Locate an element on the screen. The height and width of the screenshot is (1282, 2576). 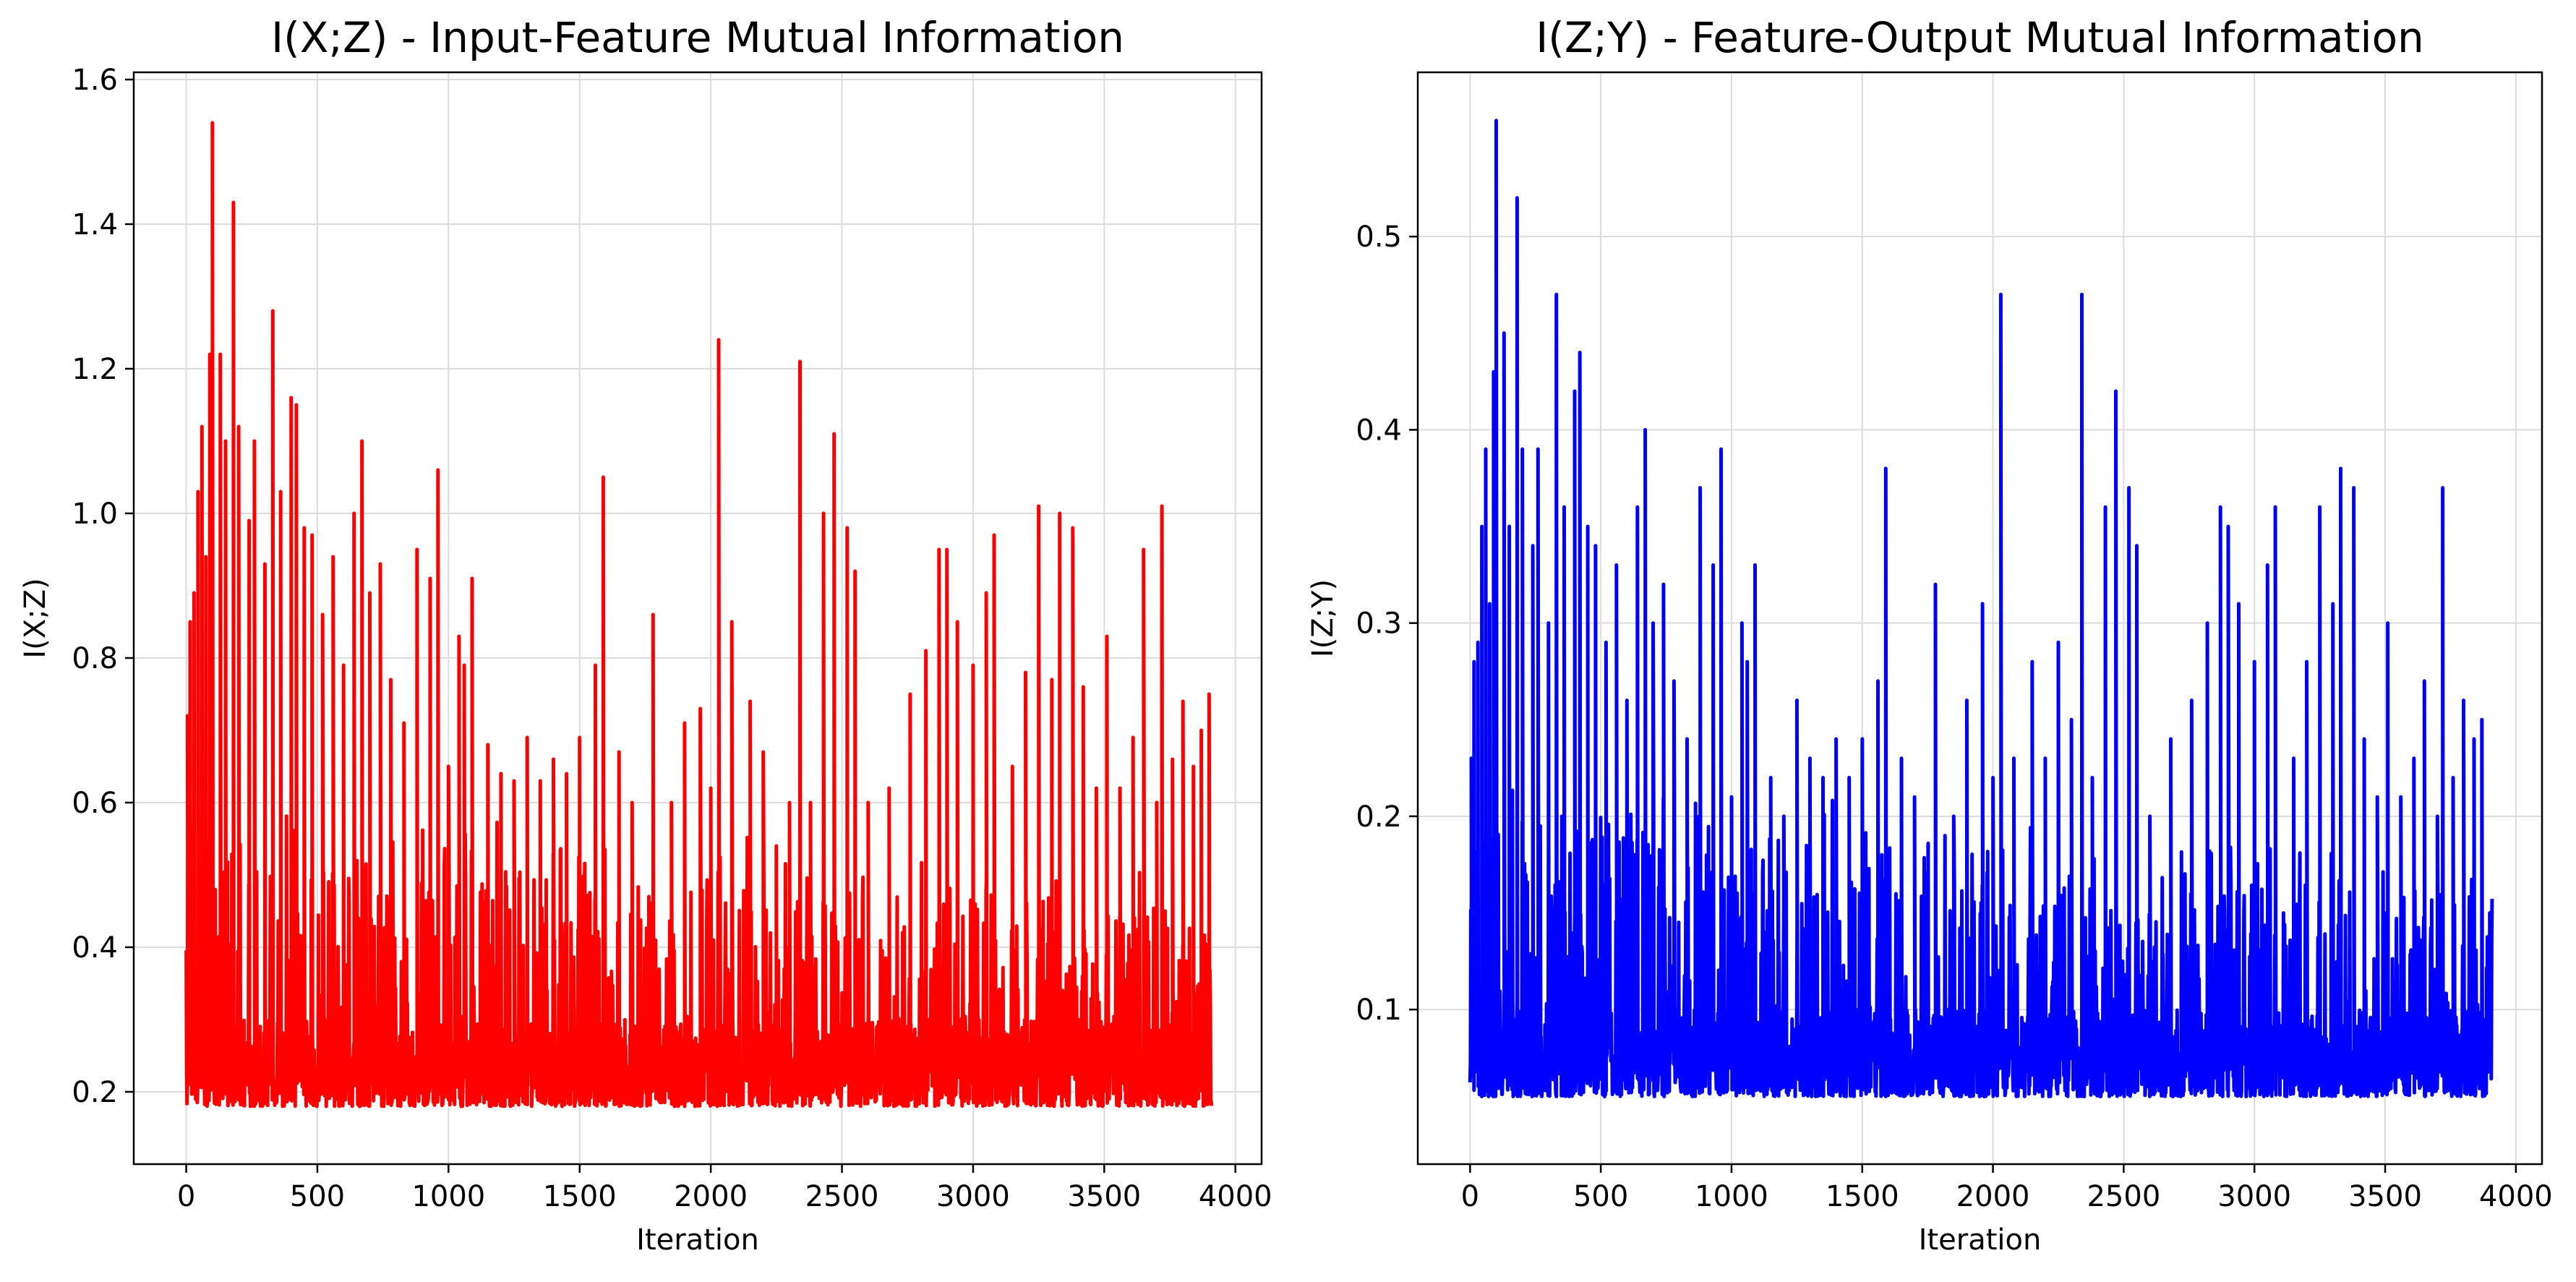
x-tick-label: 4000 is located at coordinates (2516, 1196).